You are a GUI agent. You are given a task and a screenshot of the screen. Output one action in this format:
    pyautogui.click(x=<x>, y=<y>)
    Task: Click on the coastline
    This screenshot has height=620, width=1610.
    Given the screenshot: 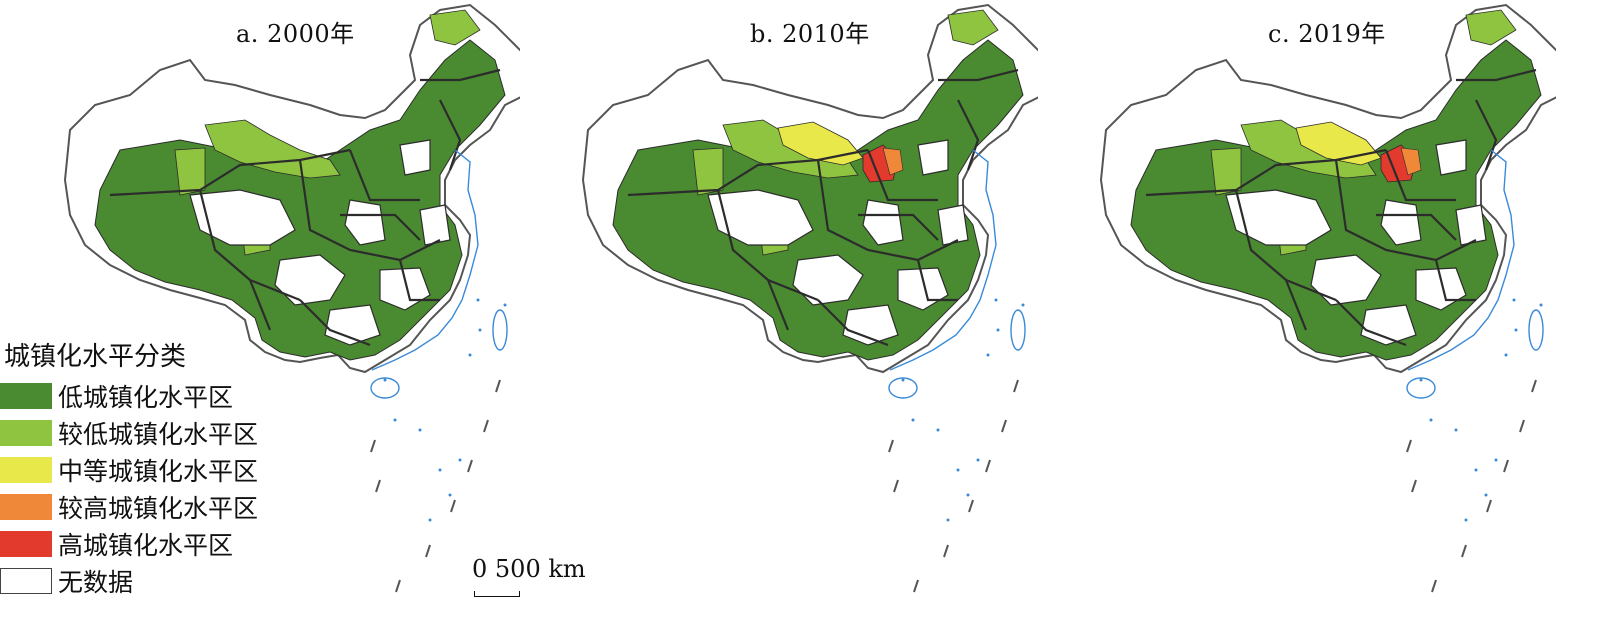 What is the action you would take?
    pyautogui.click(x=1461, y=260)
    